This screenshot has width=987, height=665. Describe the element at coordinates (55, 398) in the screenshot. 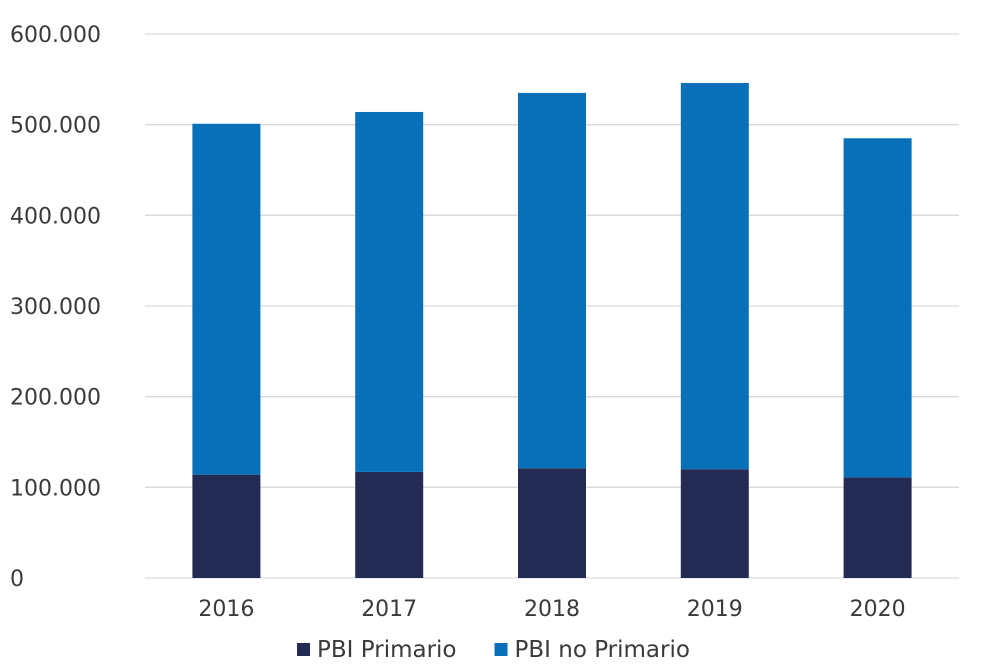

I see `y-tick-label: 200.000` at that location.